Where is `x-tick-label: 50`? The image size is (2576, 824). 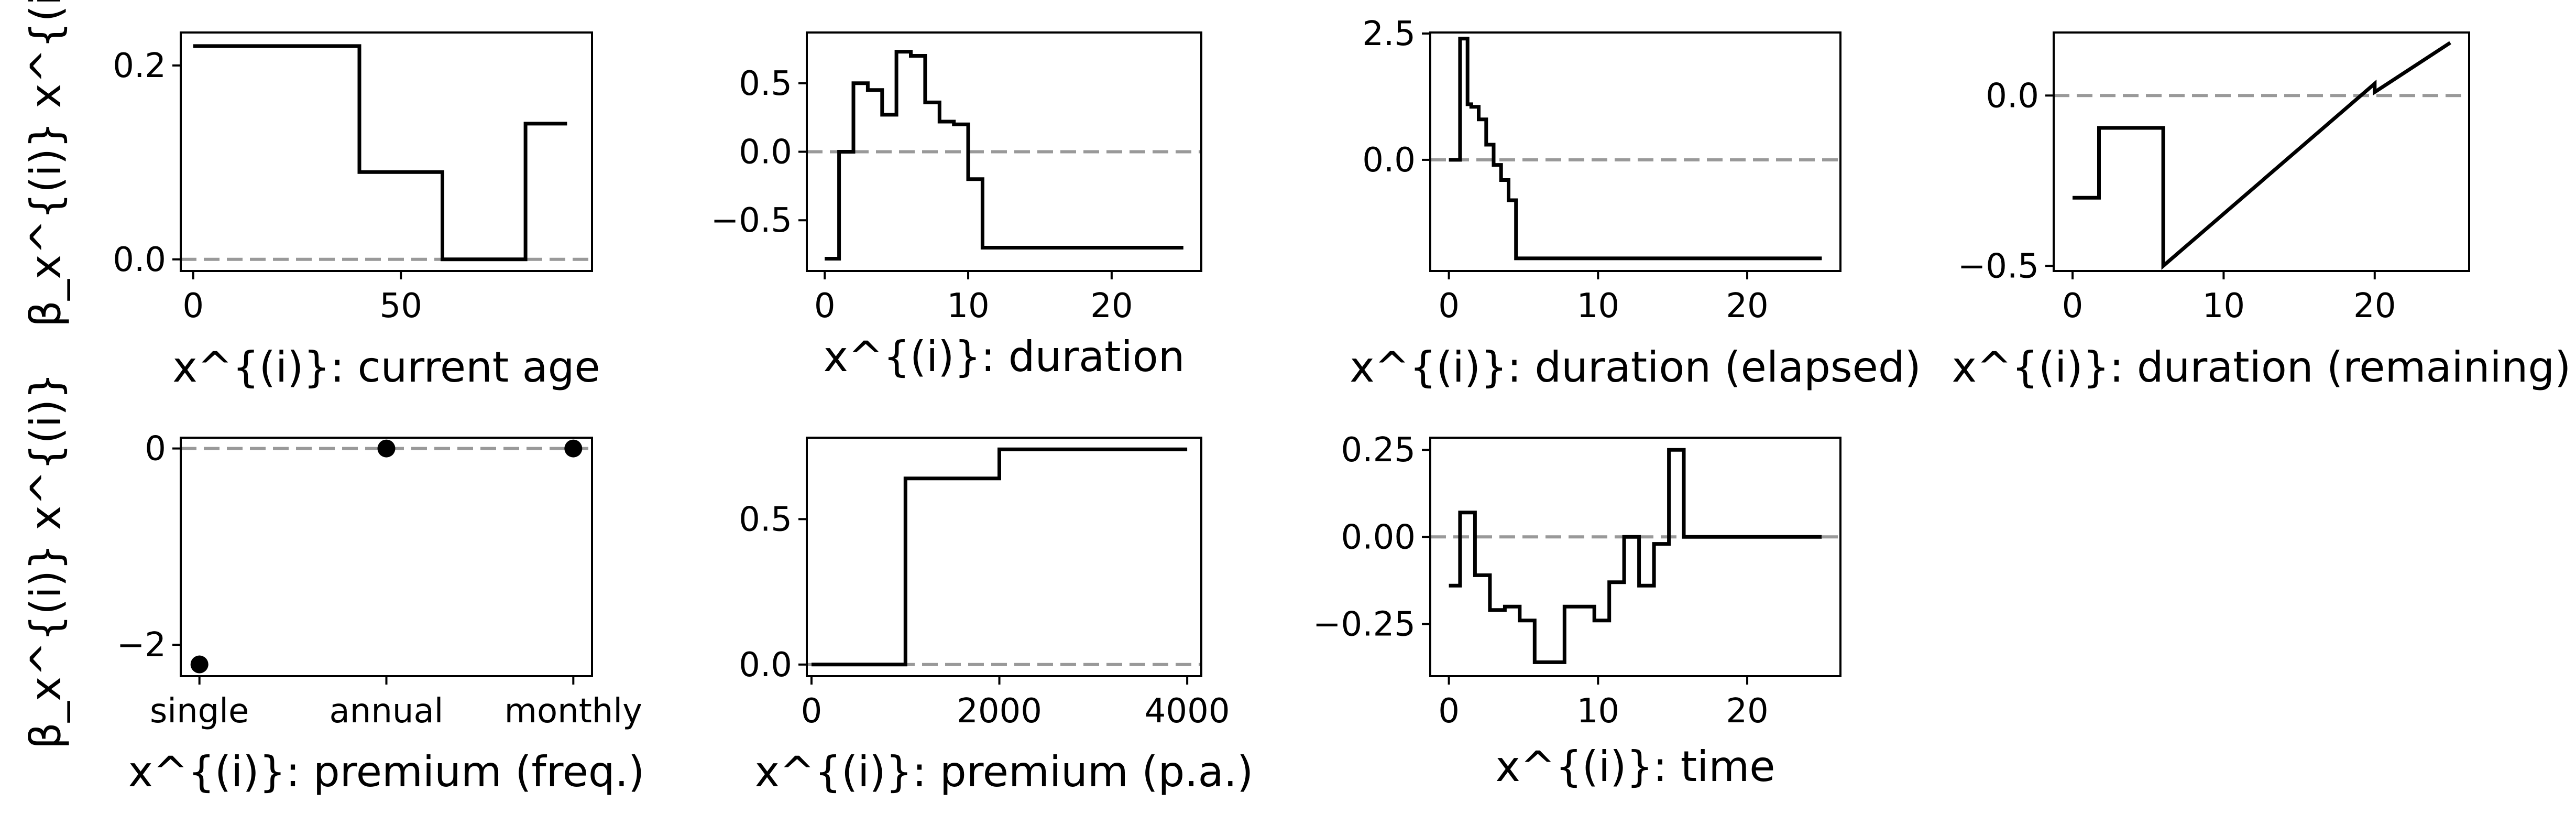
x-tick-label: 50 is located at coordinates (401, 307).